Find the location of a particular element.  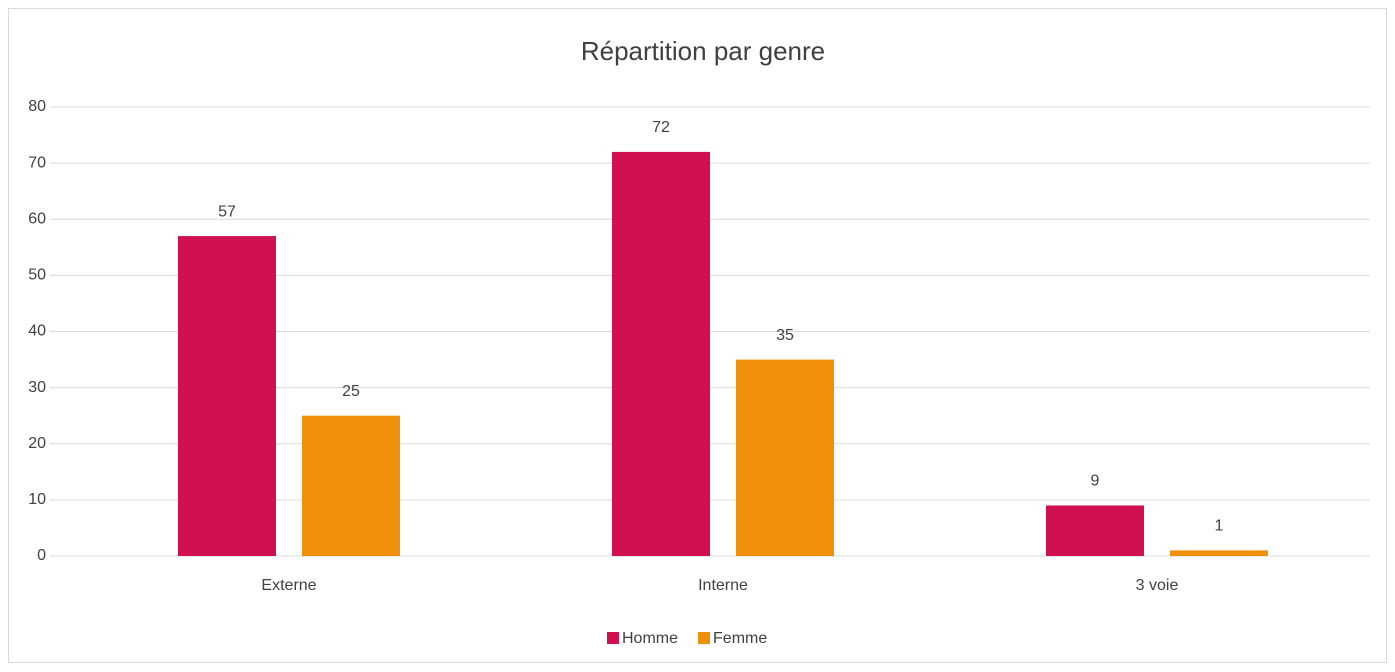

y-tick-label: 30 is located at coordinates (37, 387).